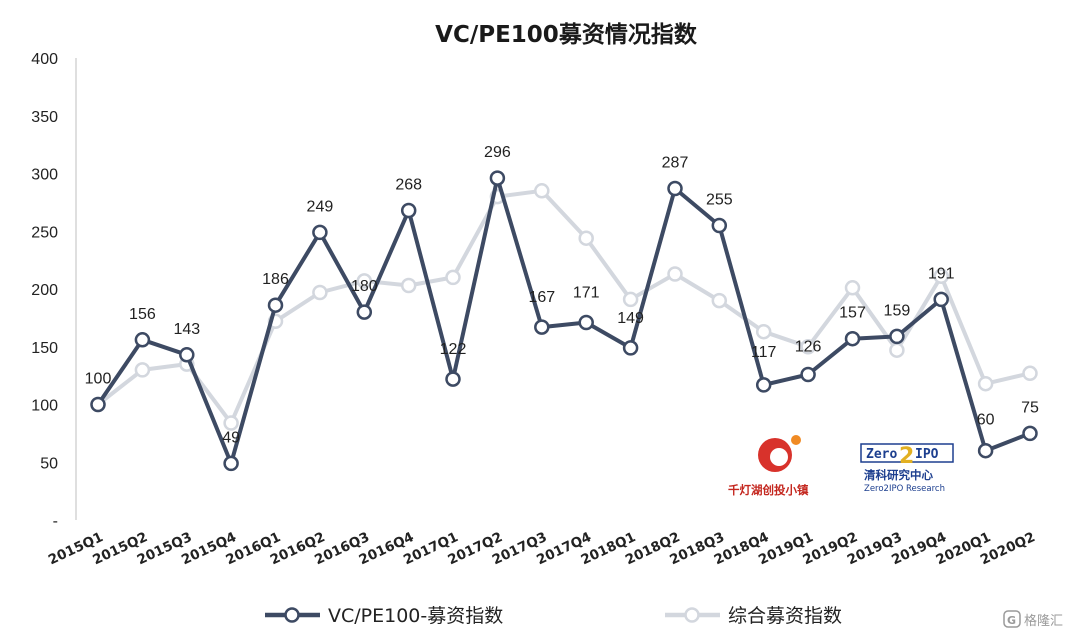 This screenshot has width=1080, height=639. What do you see at coordinates (927, 454) in the screenshot?
I see `zero2ipo-logo-ipo: IPO` at bounding box center [927, 454].